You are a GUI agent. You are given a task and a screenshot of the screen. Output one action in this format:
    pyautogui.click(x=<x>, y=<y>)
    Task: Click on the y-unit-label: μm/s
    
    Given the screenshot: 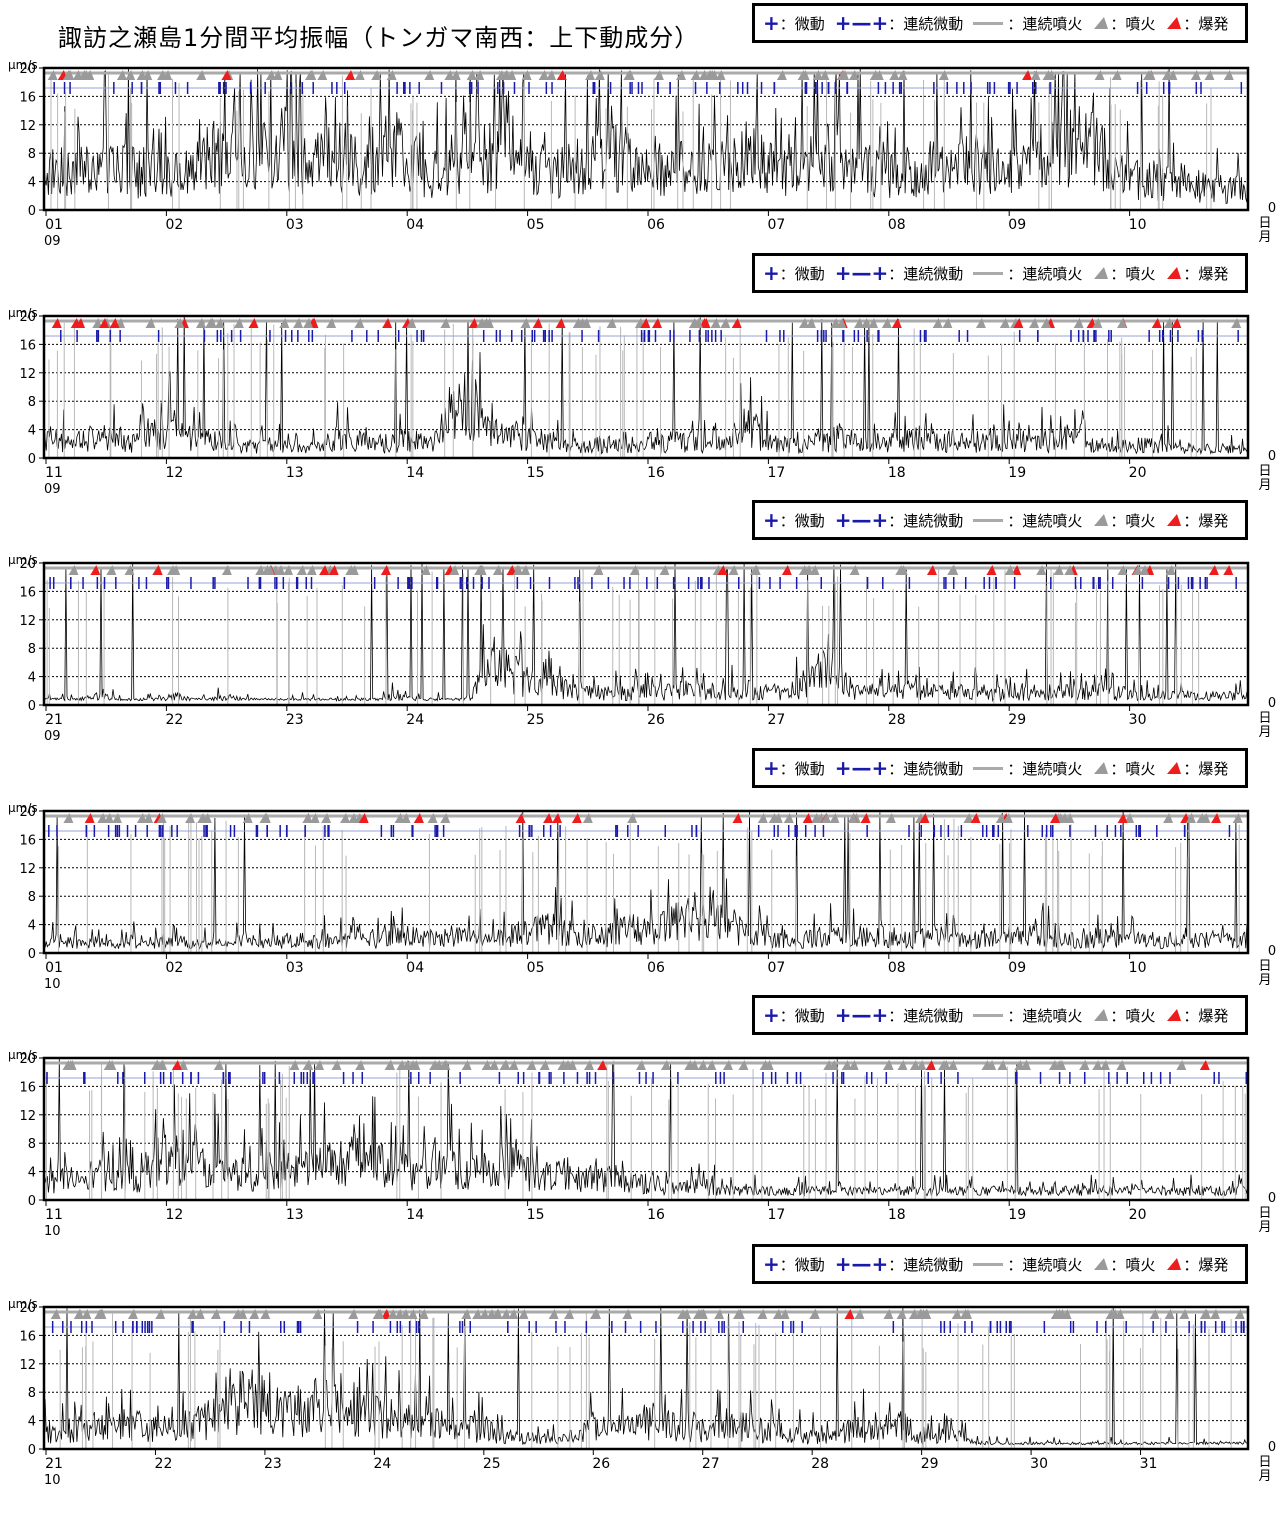 What is the action you would take?
    pyautogui.click(x=23, y=1304)
    